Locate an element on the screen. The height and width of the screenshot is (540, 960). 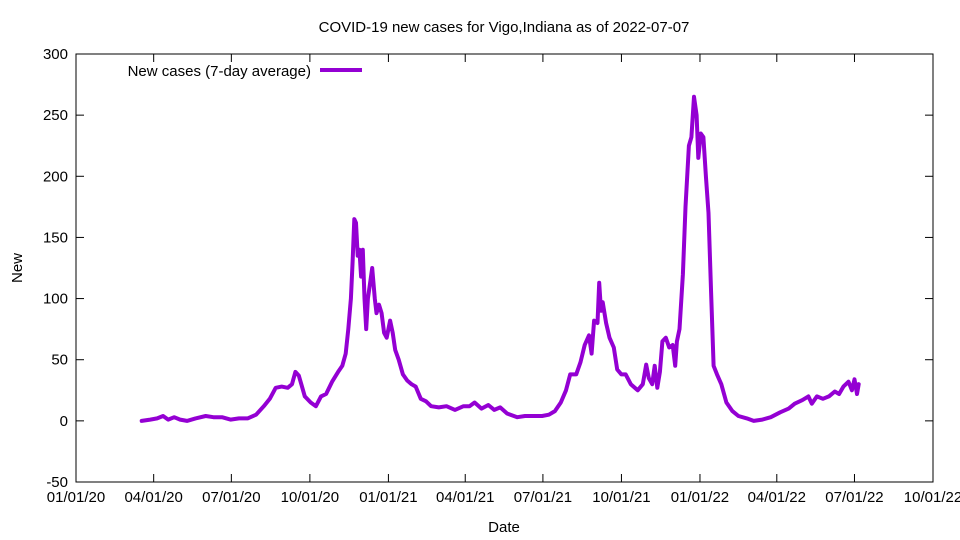
y-tick-label: 250 is located at coordinates (55, 115).